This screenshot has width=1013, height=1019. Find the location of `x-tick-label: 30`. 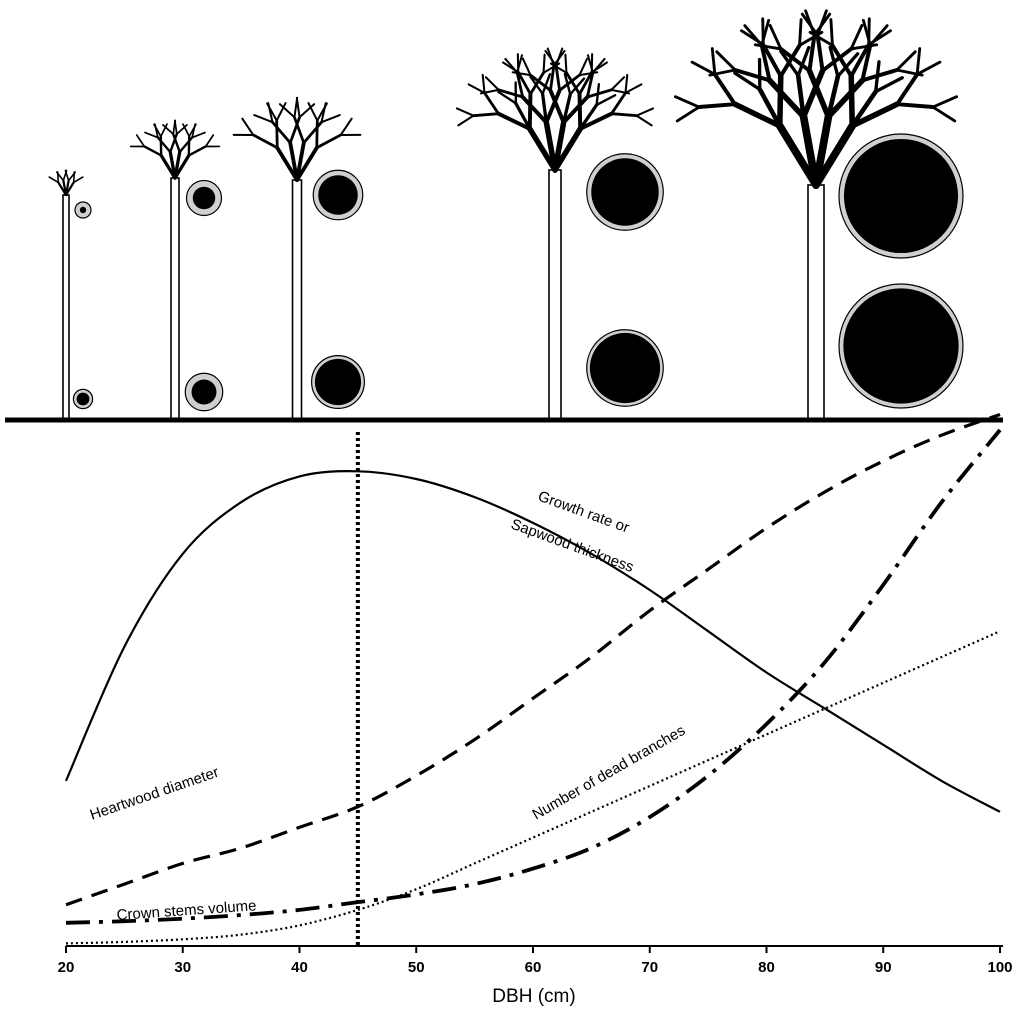

x-tick-label: 30 is located at coordinates (182, 967).